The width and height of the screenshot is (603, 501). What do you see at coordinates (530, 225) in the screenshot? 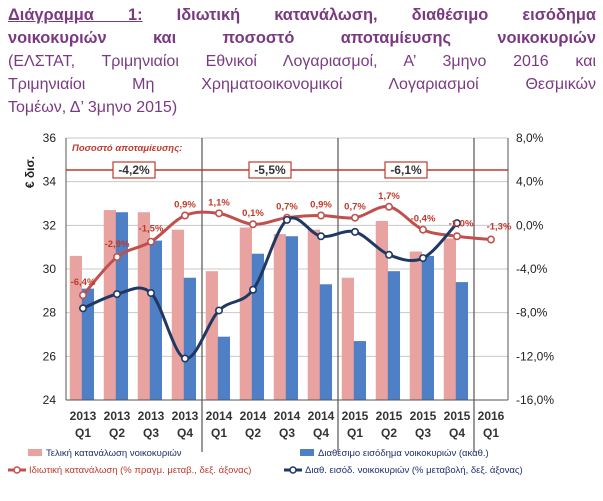
I see `y2-tick-label: 0,0%` at bounding box center [530, 225].